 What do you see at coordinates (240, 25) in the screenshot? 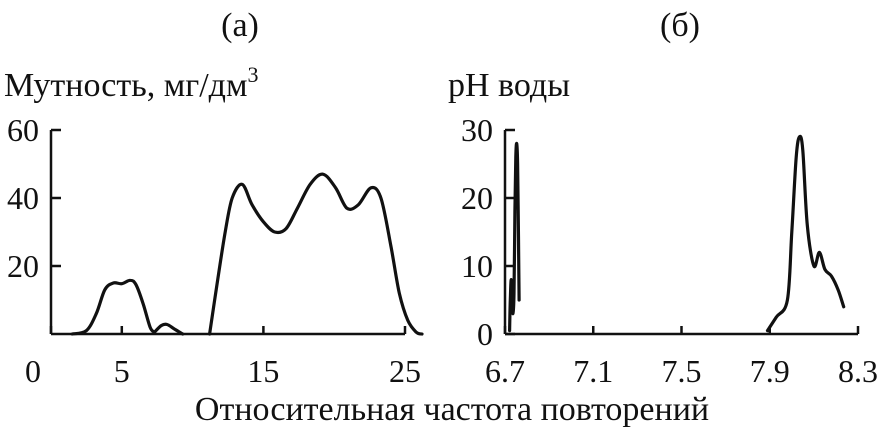
I see `panel-label-a: (а)` at bounding box center [240, 25].